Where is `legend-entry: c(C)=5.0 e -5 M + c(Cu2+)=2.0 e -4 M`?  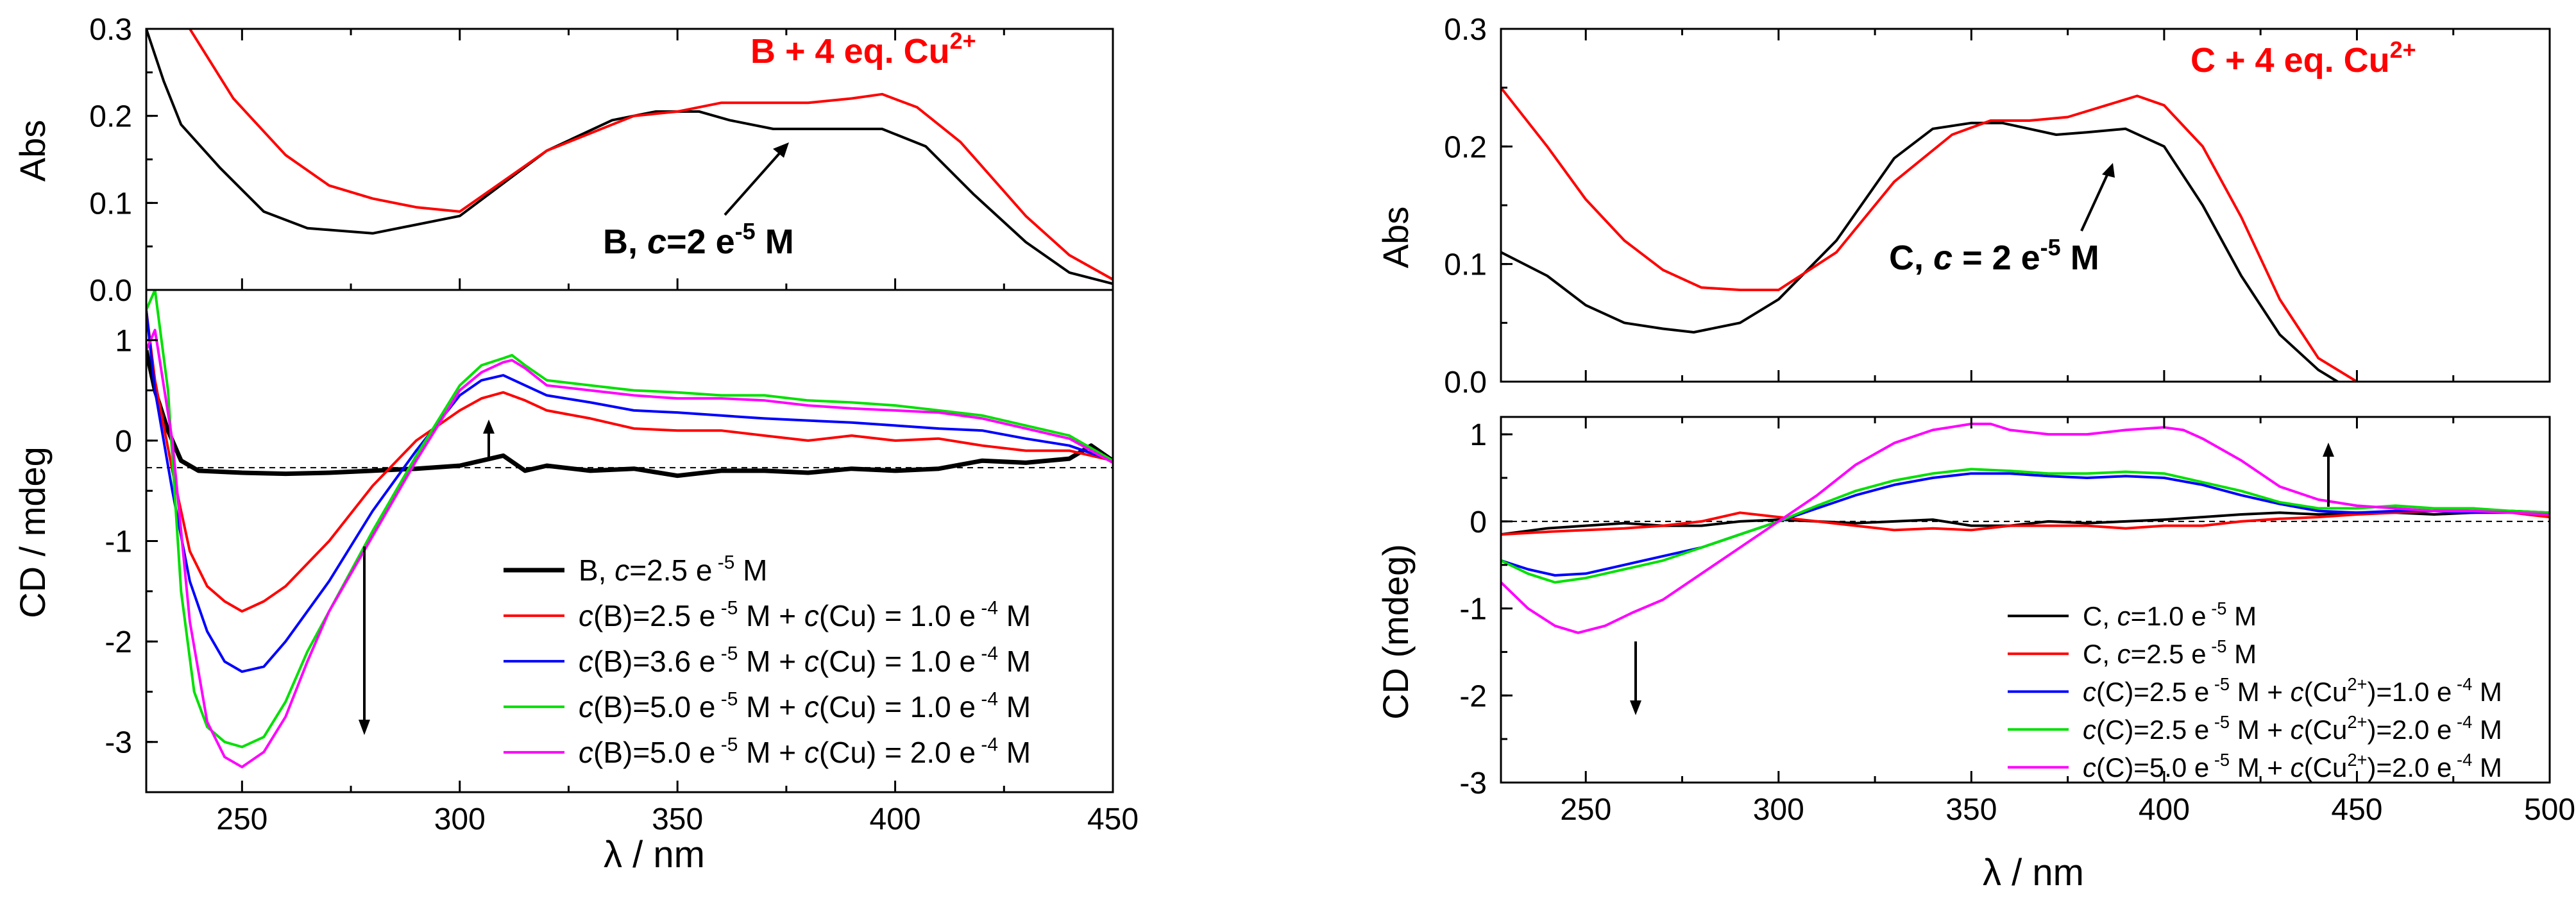
legend-entry: c(C)=5.0 e -5 M + c(Cu2+)=2.0 e -4 M is located at coordinates (2292, 767).